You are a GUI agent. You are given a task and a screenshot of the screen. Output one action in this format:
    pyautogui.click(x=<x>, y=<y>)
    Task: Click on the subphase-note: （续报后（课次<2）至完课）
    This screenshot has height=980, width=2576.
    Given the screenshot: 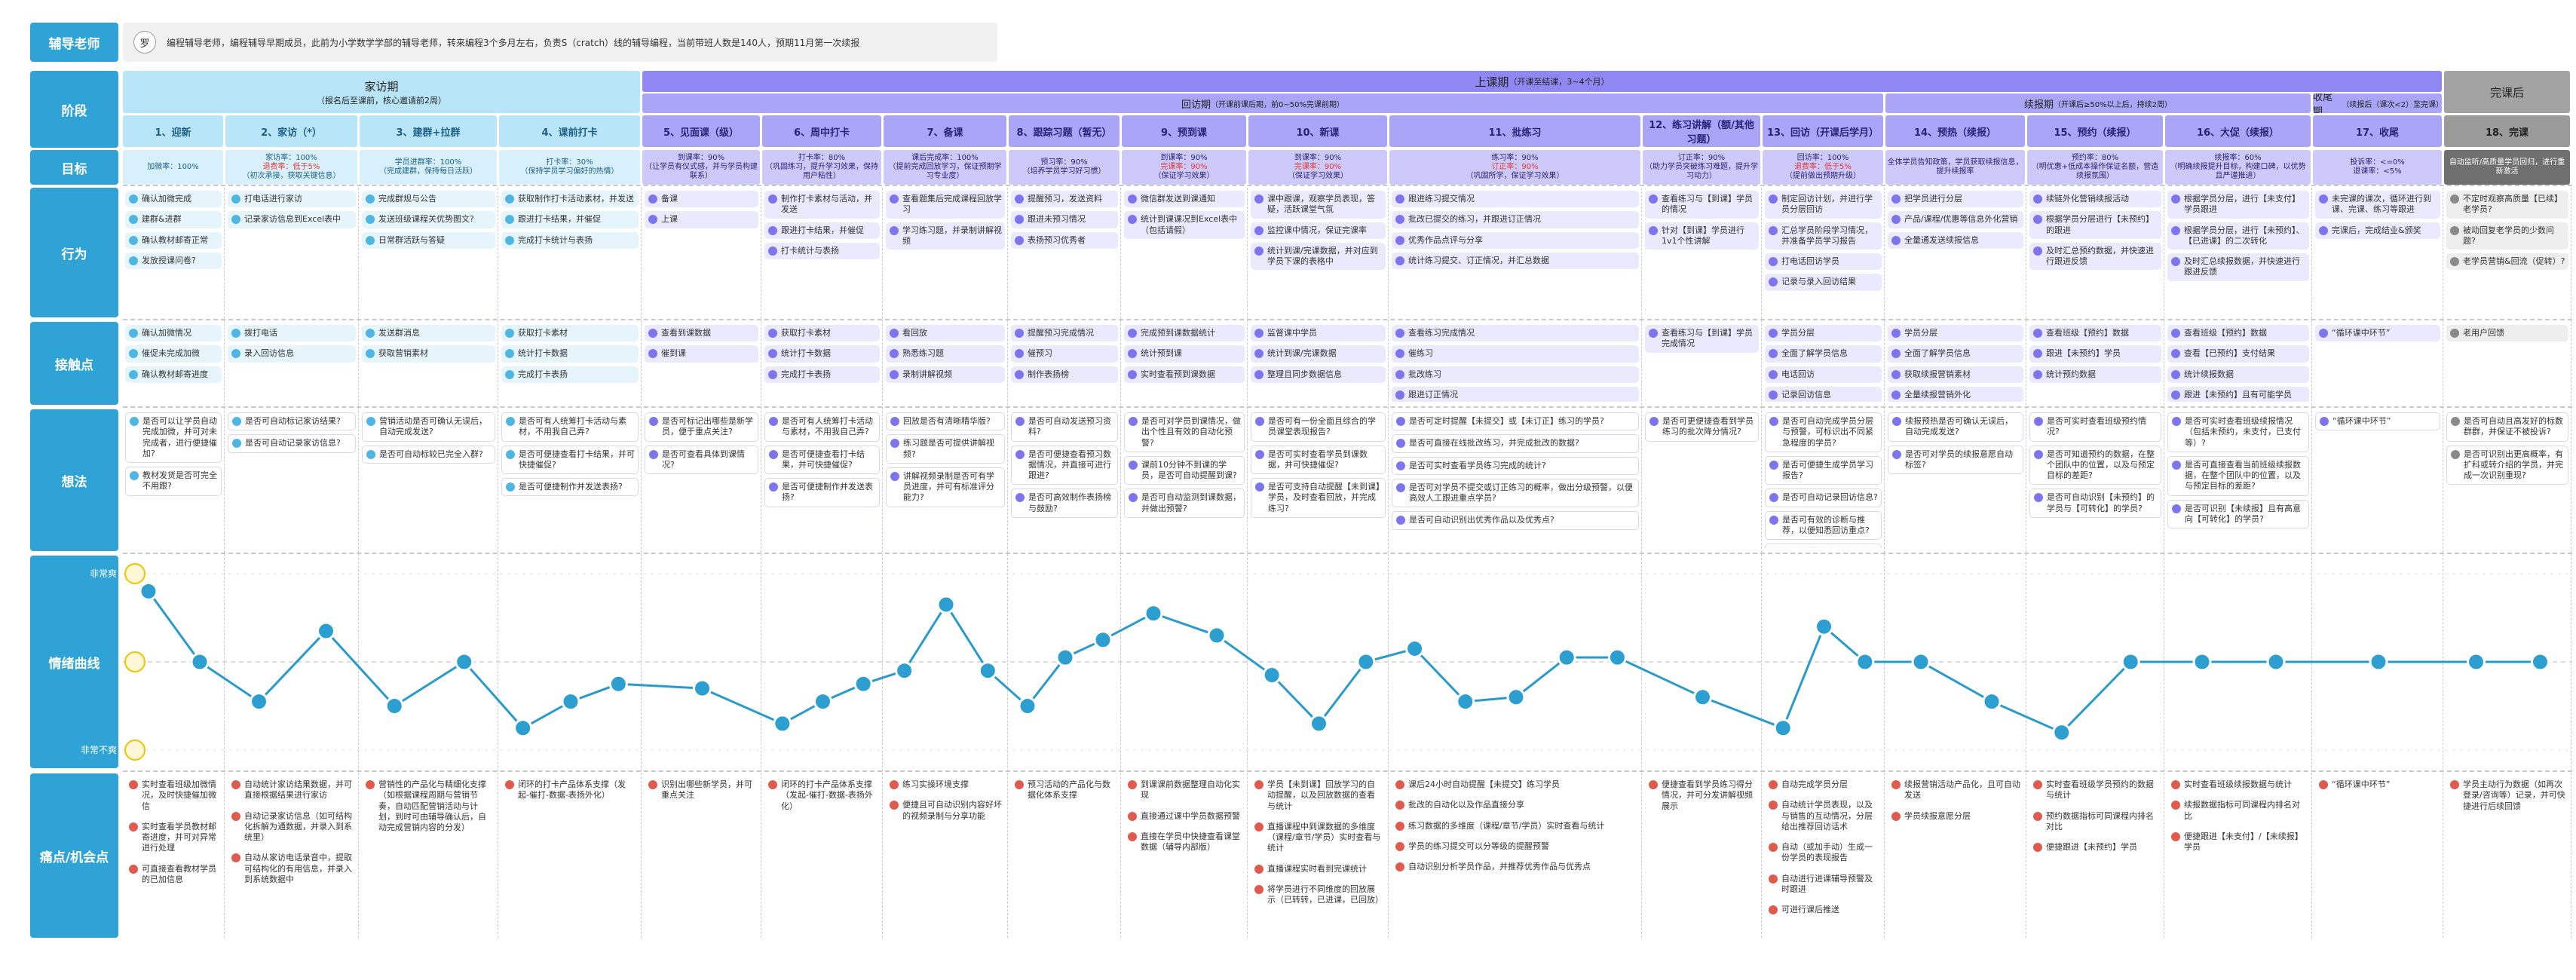 What is the action you would take?
    pyautogui.click(x=2392, y=104)
    